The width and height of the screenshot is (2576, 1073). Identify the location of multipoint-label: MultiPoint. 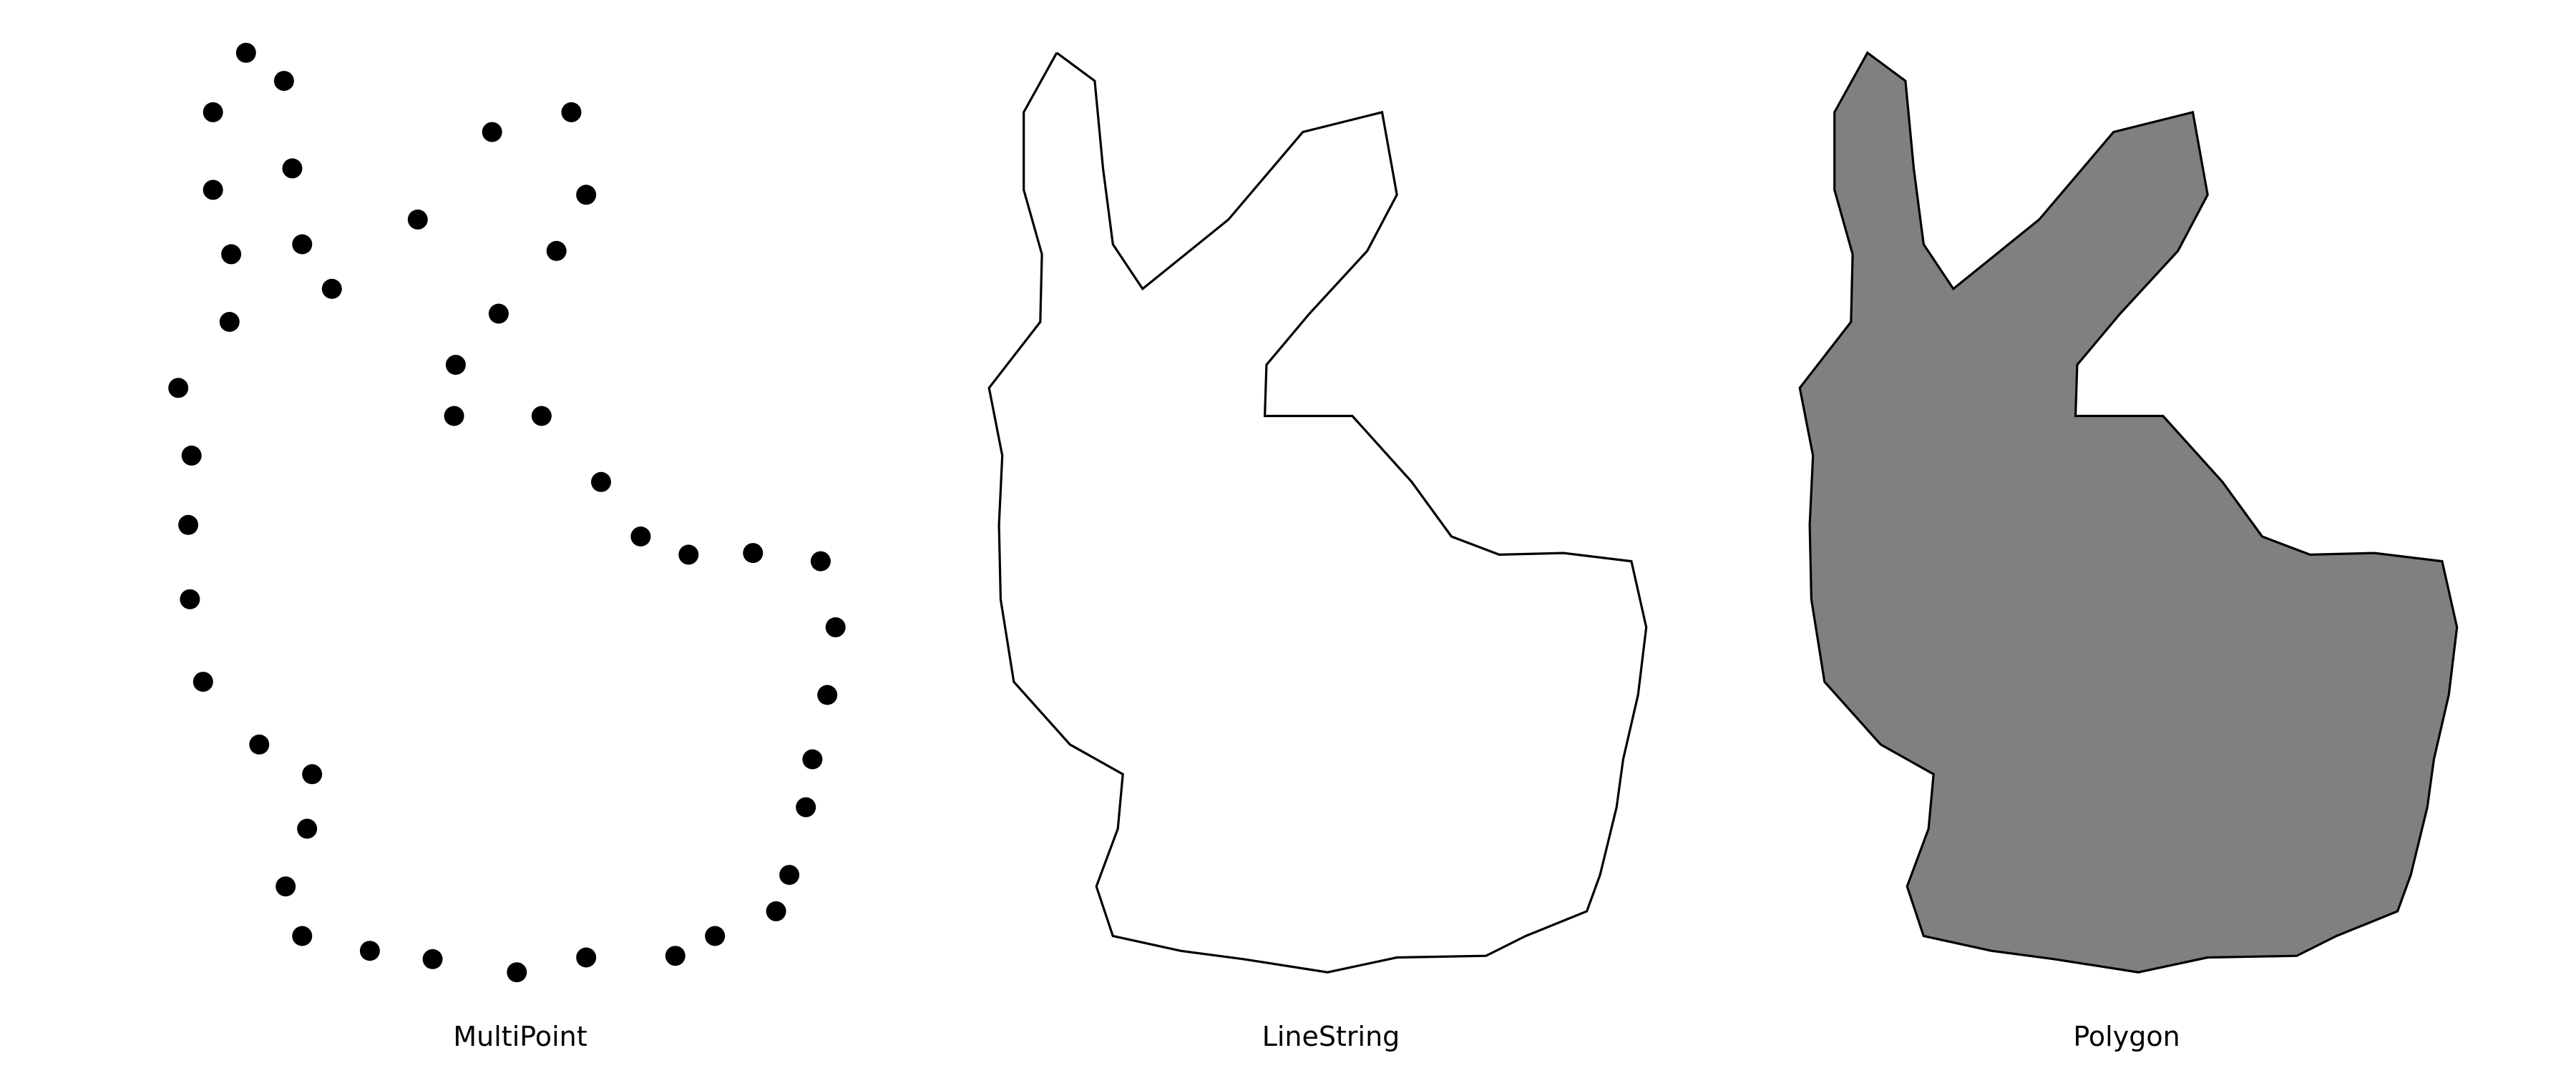
(520, 1036).